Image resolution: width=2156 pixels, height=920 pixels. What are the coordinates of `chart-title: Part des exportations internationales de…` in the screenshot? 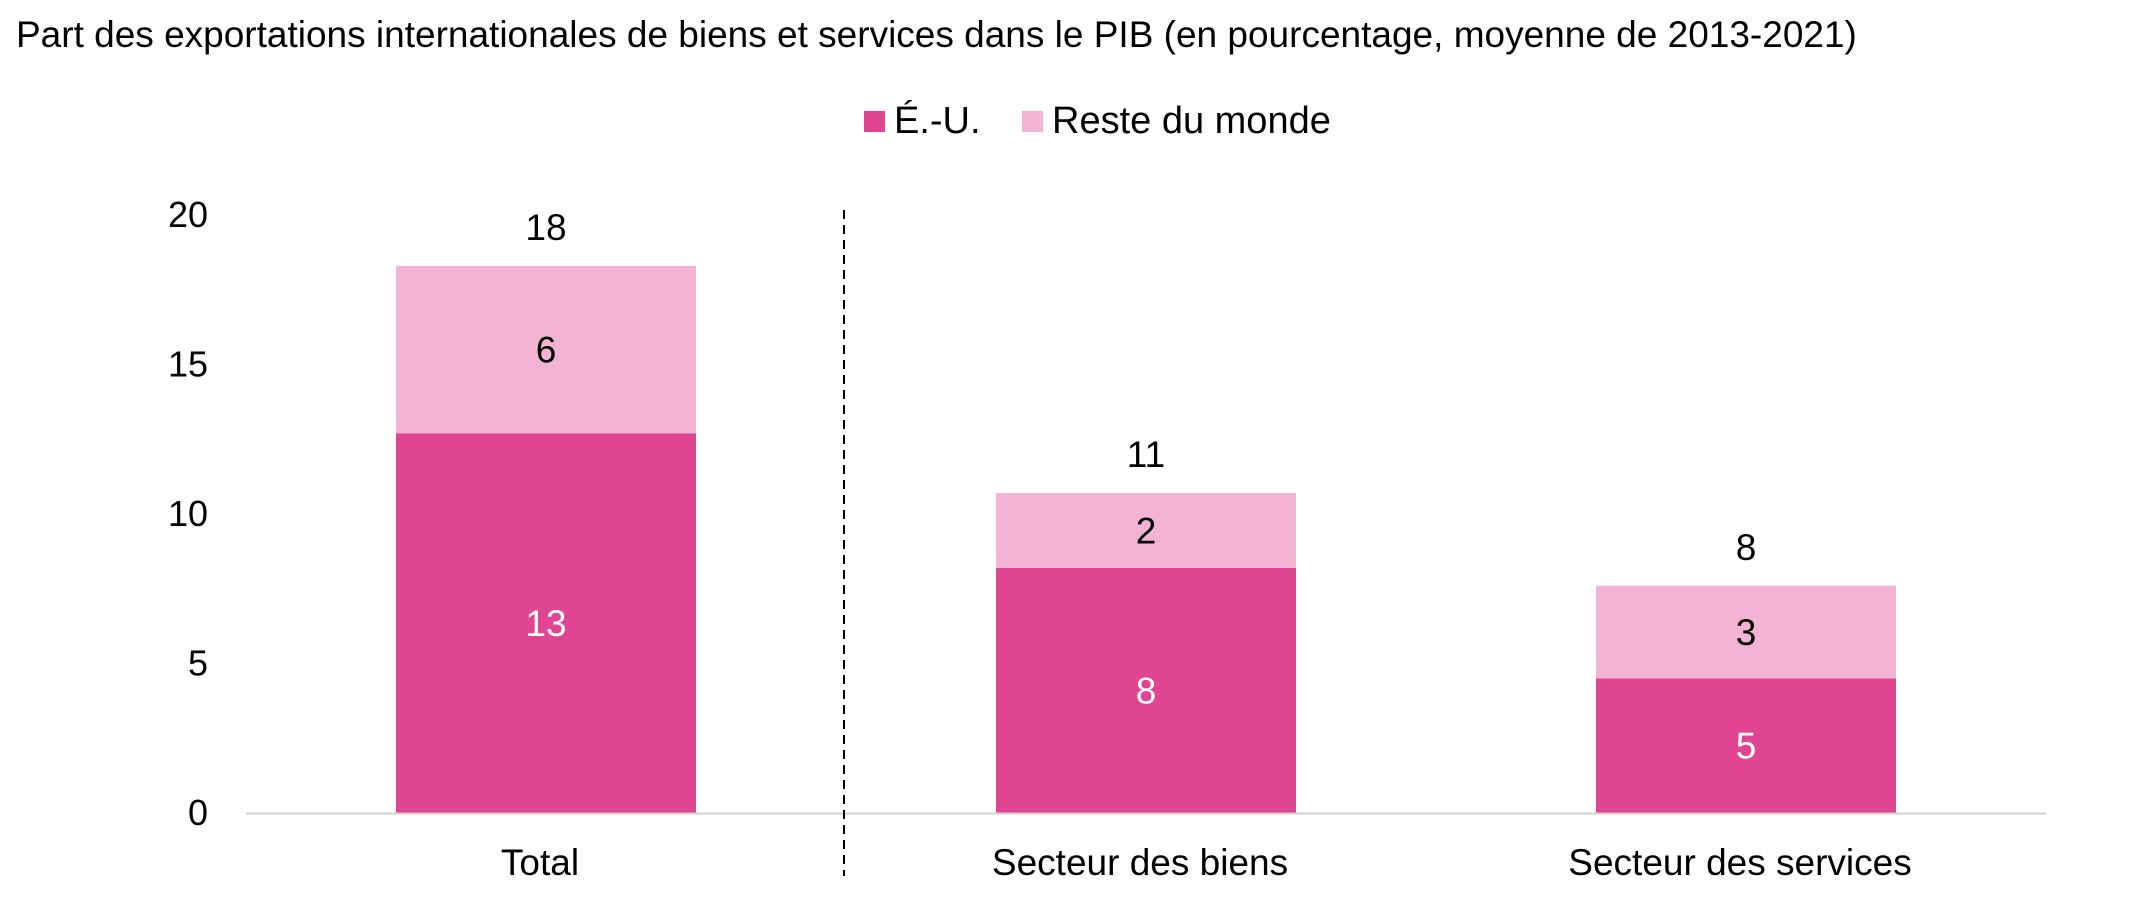 It's located at (936, 34).